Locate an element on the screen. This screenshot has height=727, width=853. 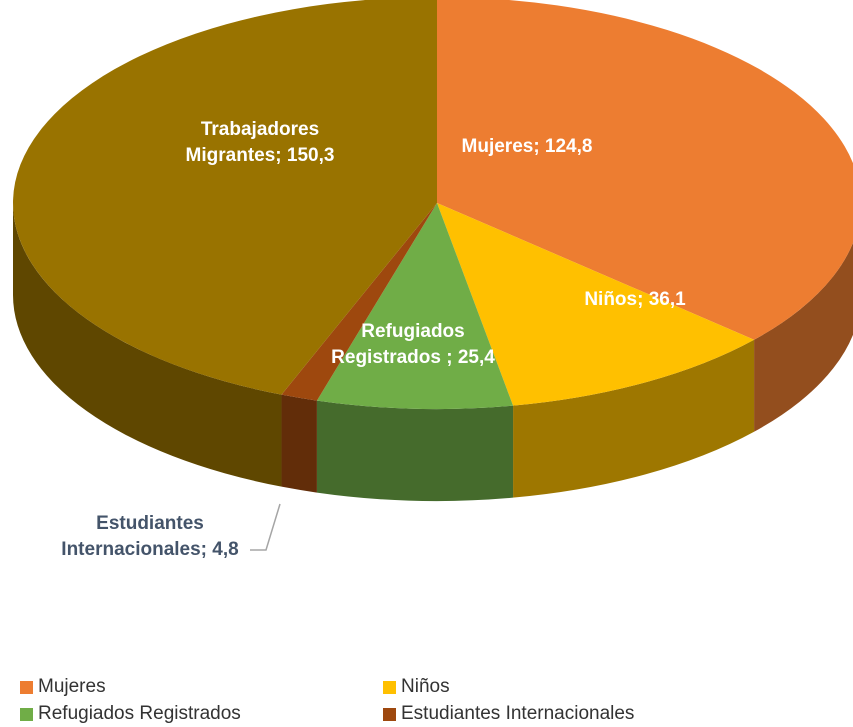
legend-label: Niños is located at coordinates (425, 686).